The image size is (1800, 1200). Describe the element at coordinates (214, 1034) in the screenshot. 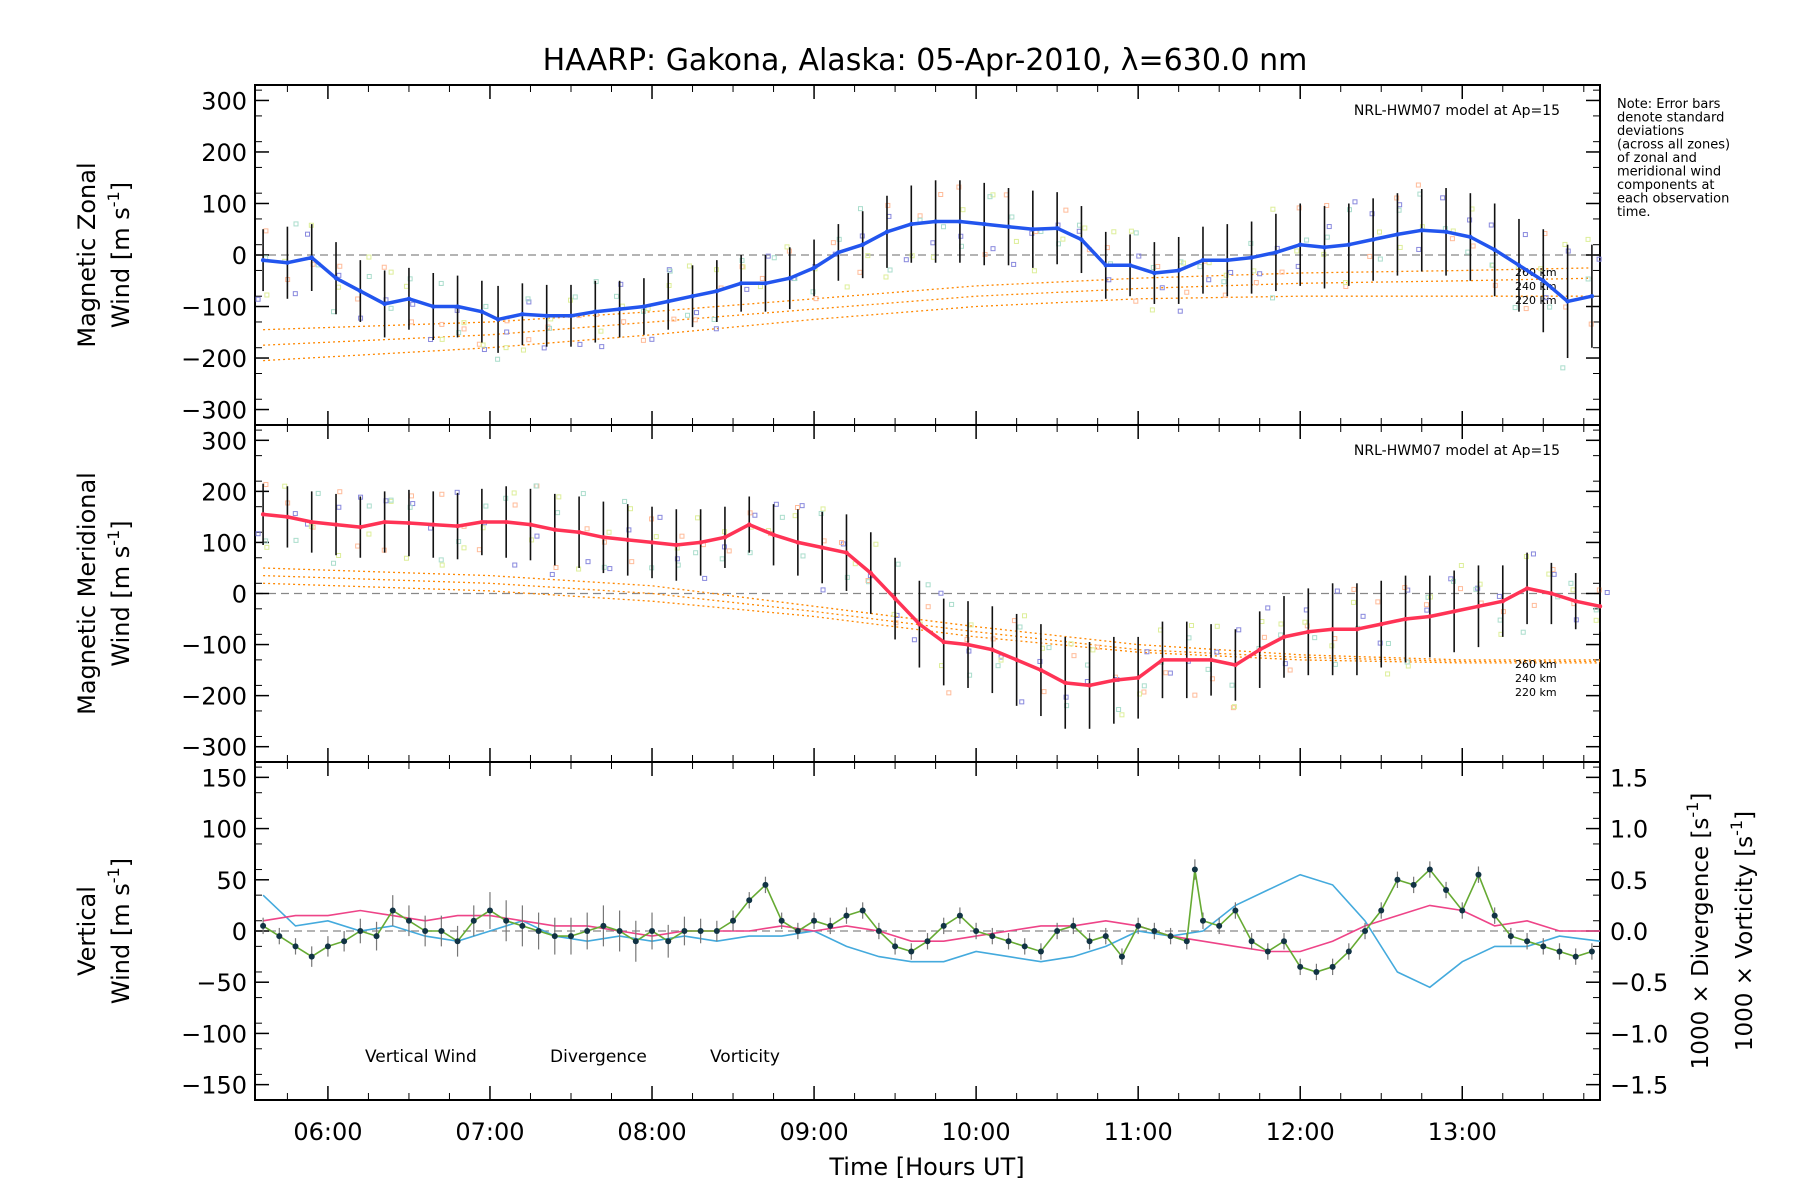

I see `y-tick-label: −100` at that location.